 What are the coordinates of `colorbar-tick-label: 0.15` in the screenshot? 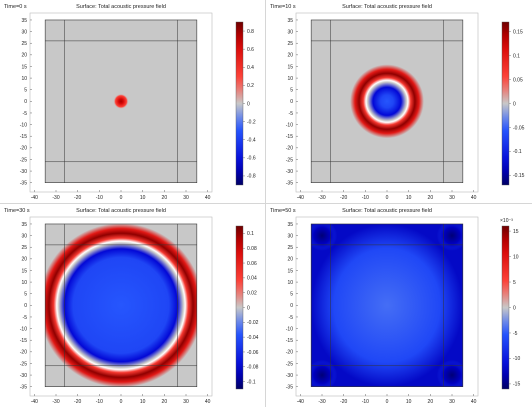 It's located at (518, 32).